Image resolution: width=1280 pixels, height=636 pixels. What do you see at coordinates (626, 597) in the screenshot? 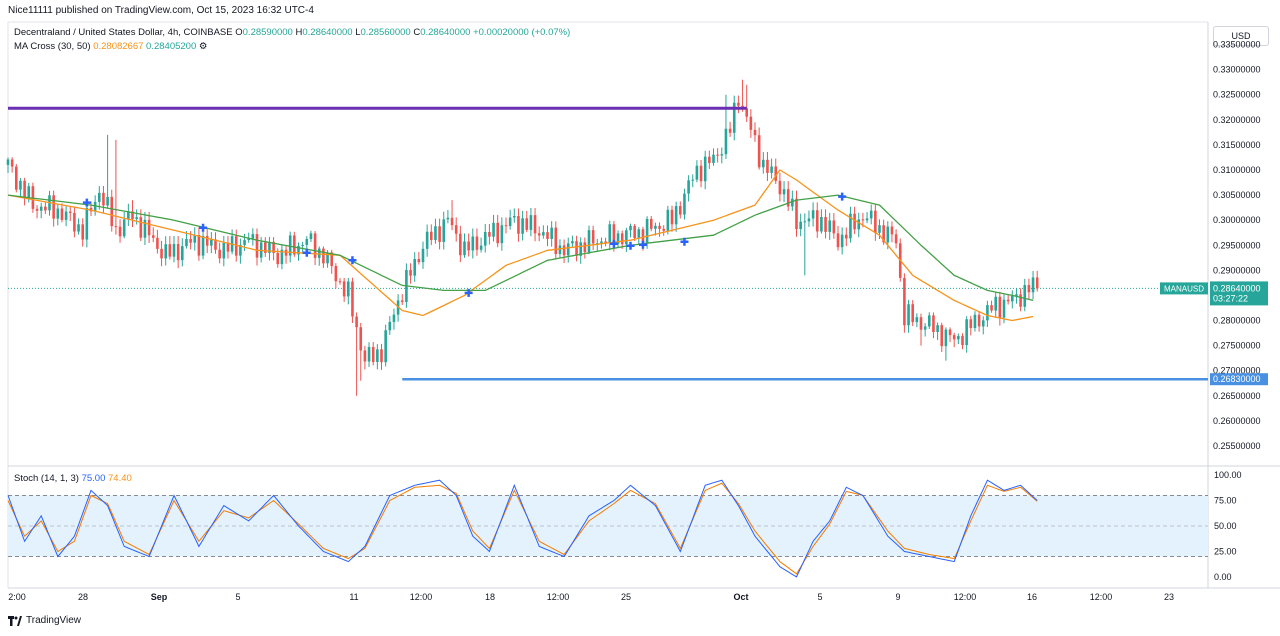
I see `time-tick-label: 25` at bounding box center [626, 597].